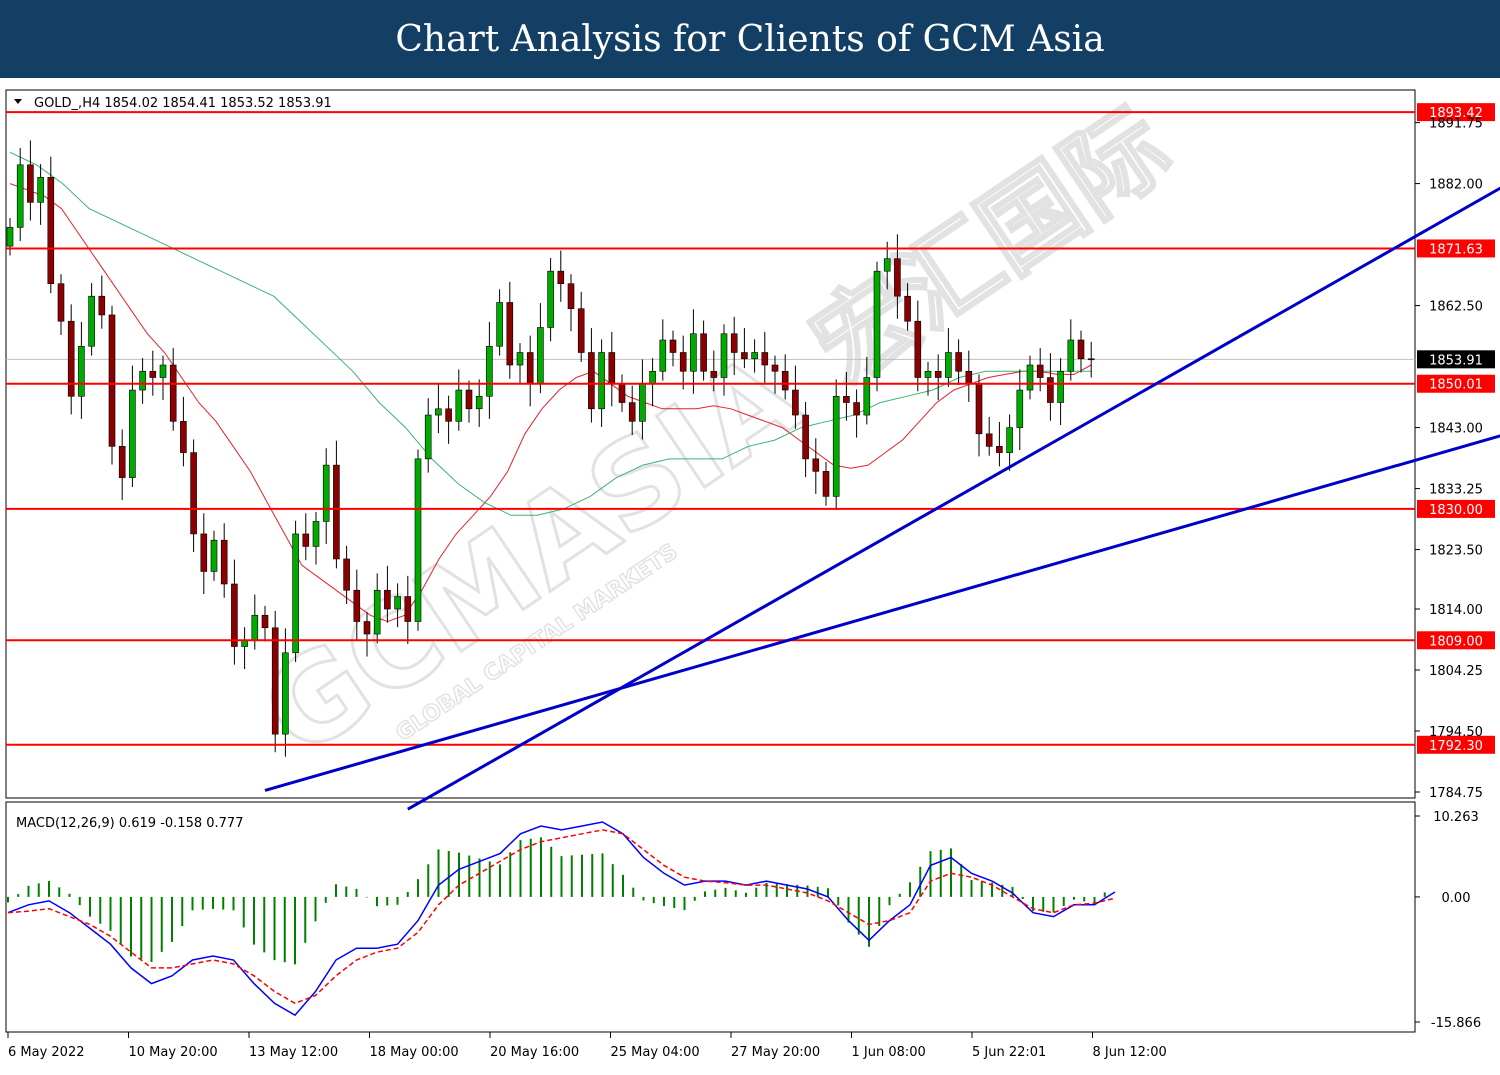 The image size is (1500, 1075). What do you see at coordinates (1456, 610) in the screenshot?
I see `price-tick-label: 1814.00` at bounding box center [1456, 610].